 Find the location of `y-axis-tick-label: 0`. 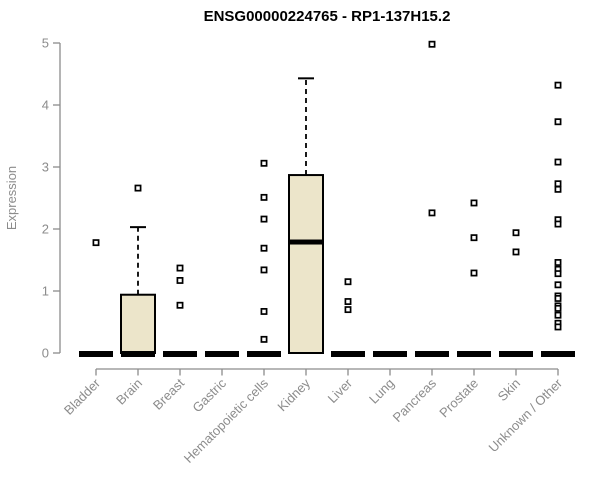

y-axis-tick-label: 0 is located at coordinates (45, 353).